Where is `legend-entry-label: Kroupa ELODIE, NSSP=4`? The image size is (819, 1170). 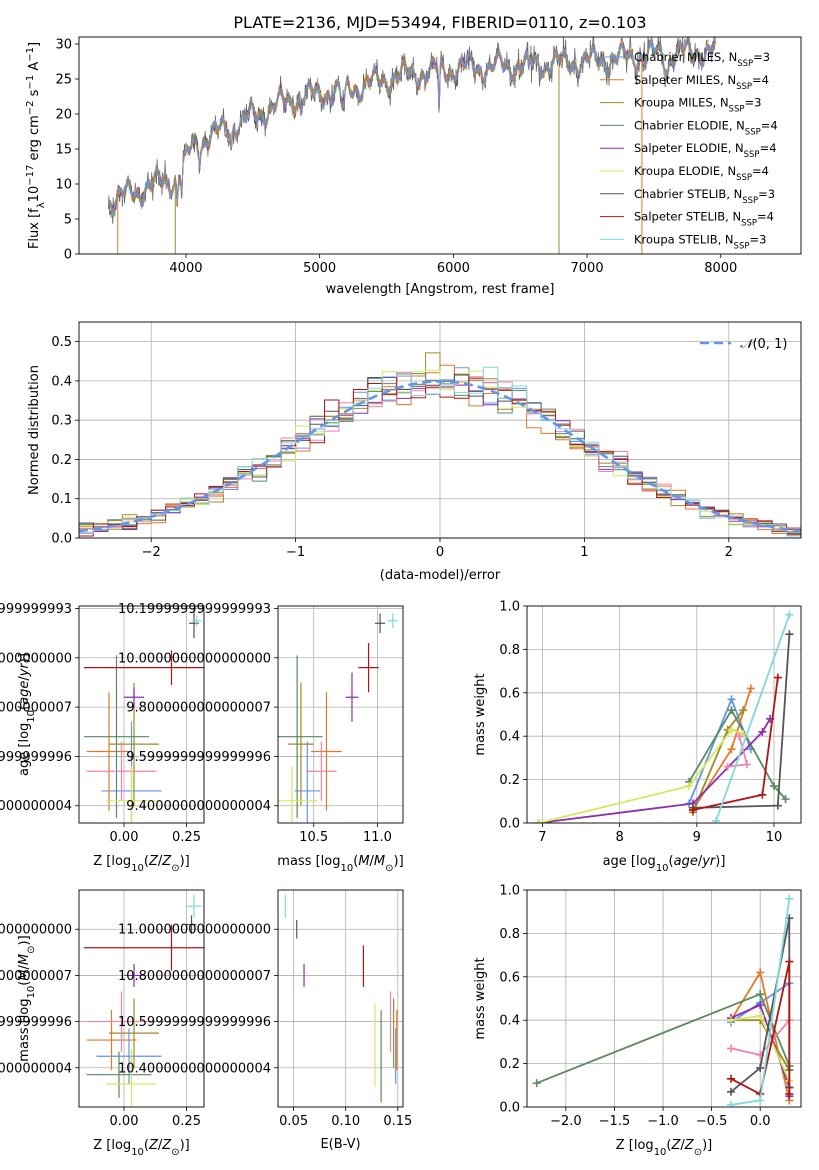 legend-entry-label: Kroupa ELODIE, NSSP=4 is located at coordinates (701, 173).